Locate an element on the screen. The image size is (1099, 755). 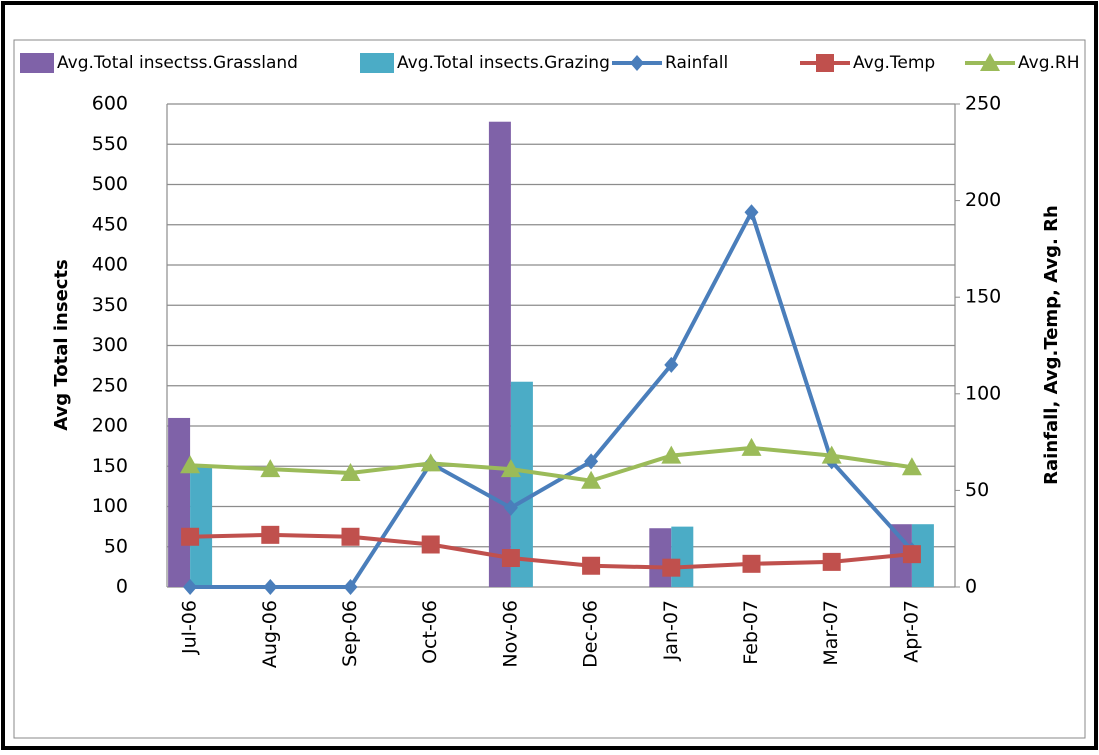
y-tick-label: 550 is located at coordinates (110, 144).